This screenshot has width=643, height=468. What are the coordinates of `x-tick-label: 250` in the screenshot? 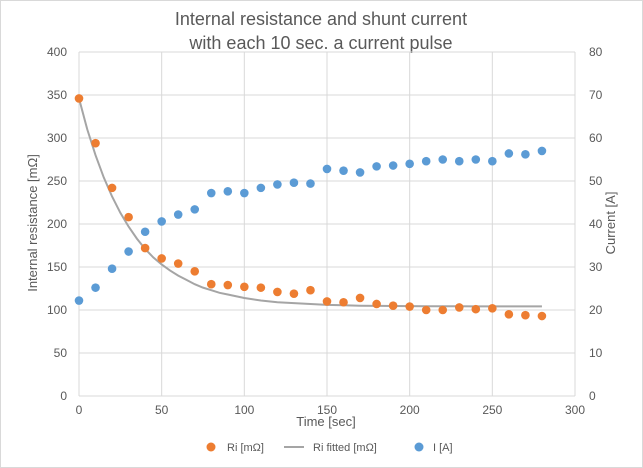 It's located at (492, 410).